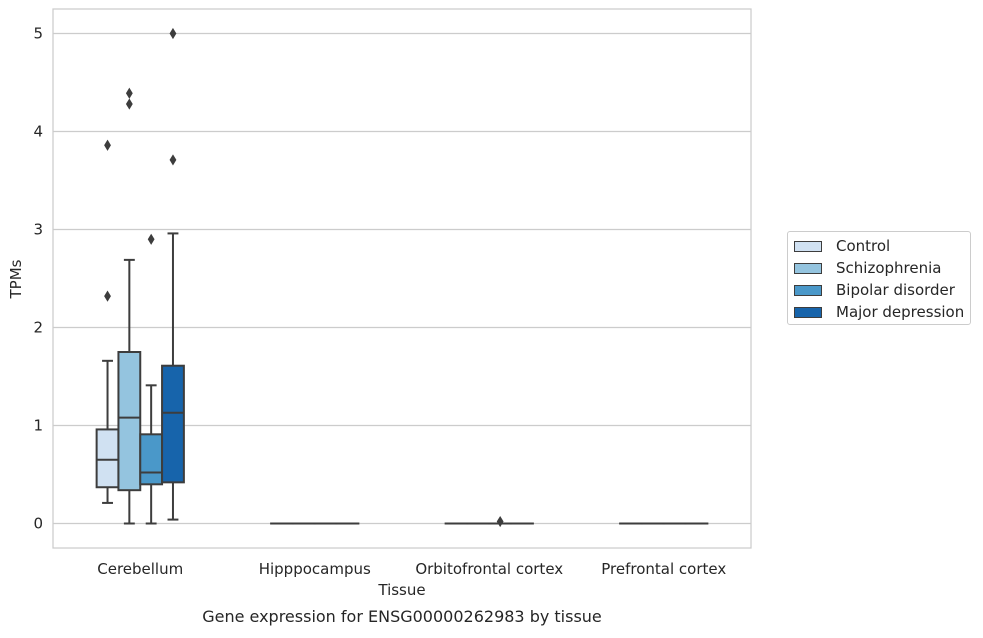  I want to click on legend-swatch-control, so click(808, 246).